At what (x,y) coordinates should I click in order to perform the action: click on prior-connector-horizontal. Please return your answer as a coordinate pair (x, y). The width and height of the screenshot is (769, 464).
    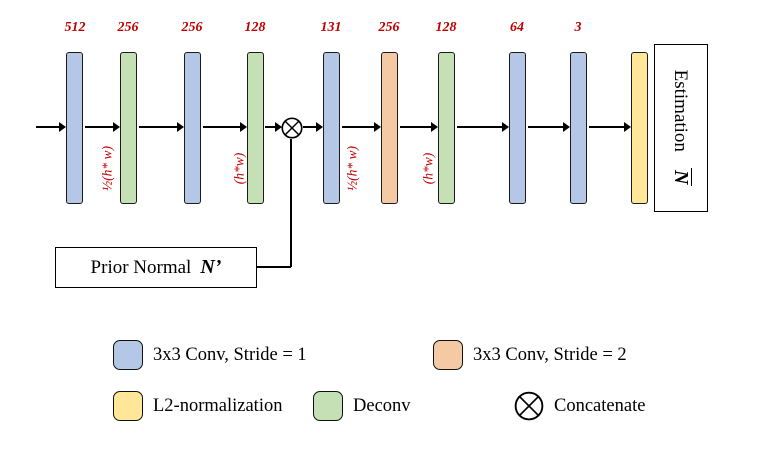
    Looking at the image, I should click on (274, 267).